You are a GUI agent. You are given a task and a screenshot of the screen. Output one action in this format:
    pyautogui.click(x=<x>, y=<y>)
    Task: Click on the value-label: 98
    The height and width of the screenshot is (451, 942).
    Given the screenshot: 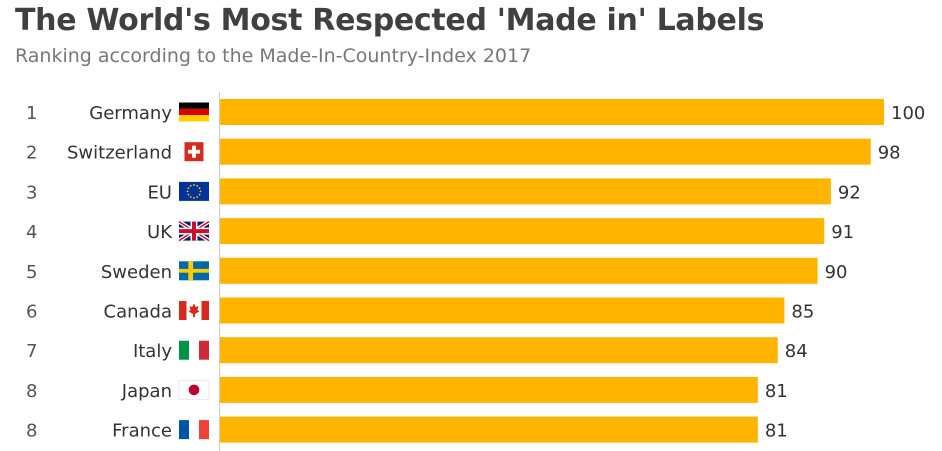 What is the action you would take?
    pyautogui.click(x=889, y=153)
    